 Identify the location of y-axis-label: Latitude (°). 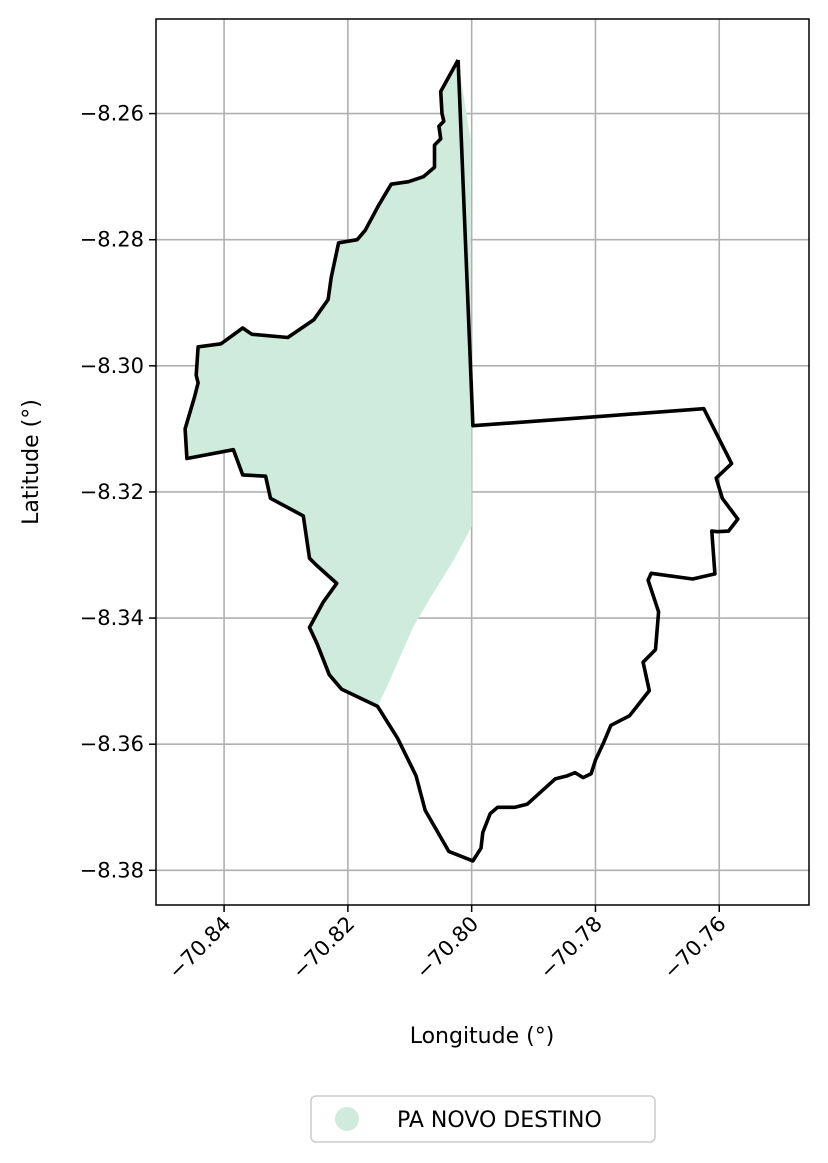
(31, 462).